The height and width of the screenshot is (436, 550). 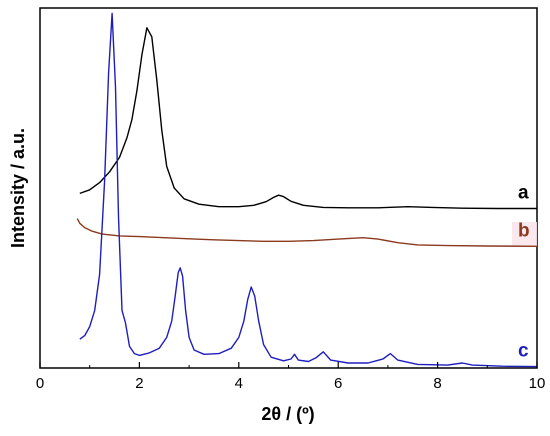 What do you see at coordinates (523, 193) in the screenshot?
I see `series-label-a: a` at bounding box center [523, 193].